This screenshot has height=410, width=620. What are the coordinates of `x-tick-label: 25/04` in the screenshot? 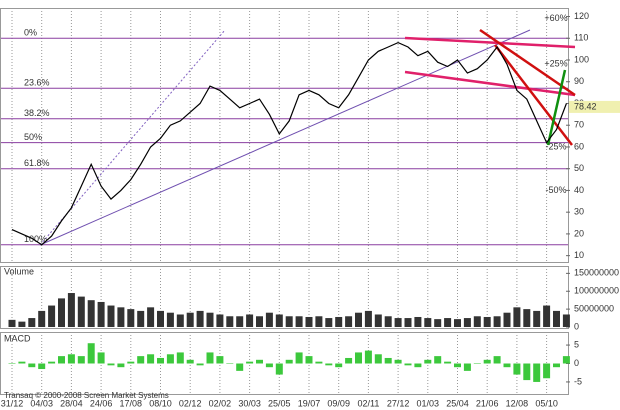 It's located at (457, 403).